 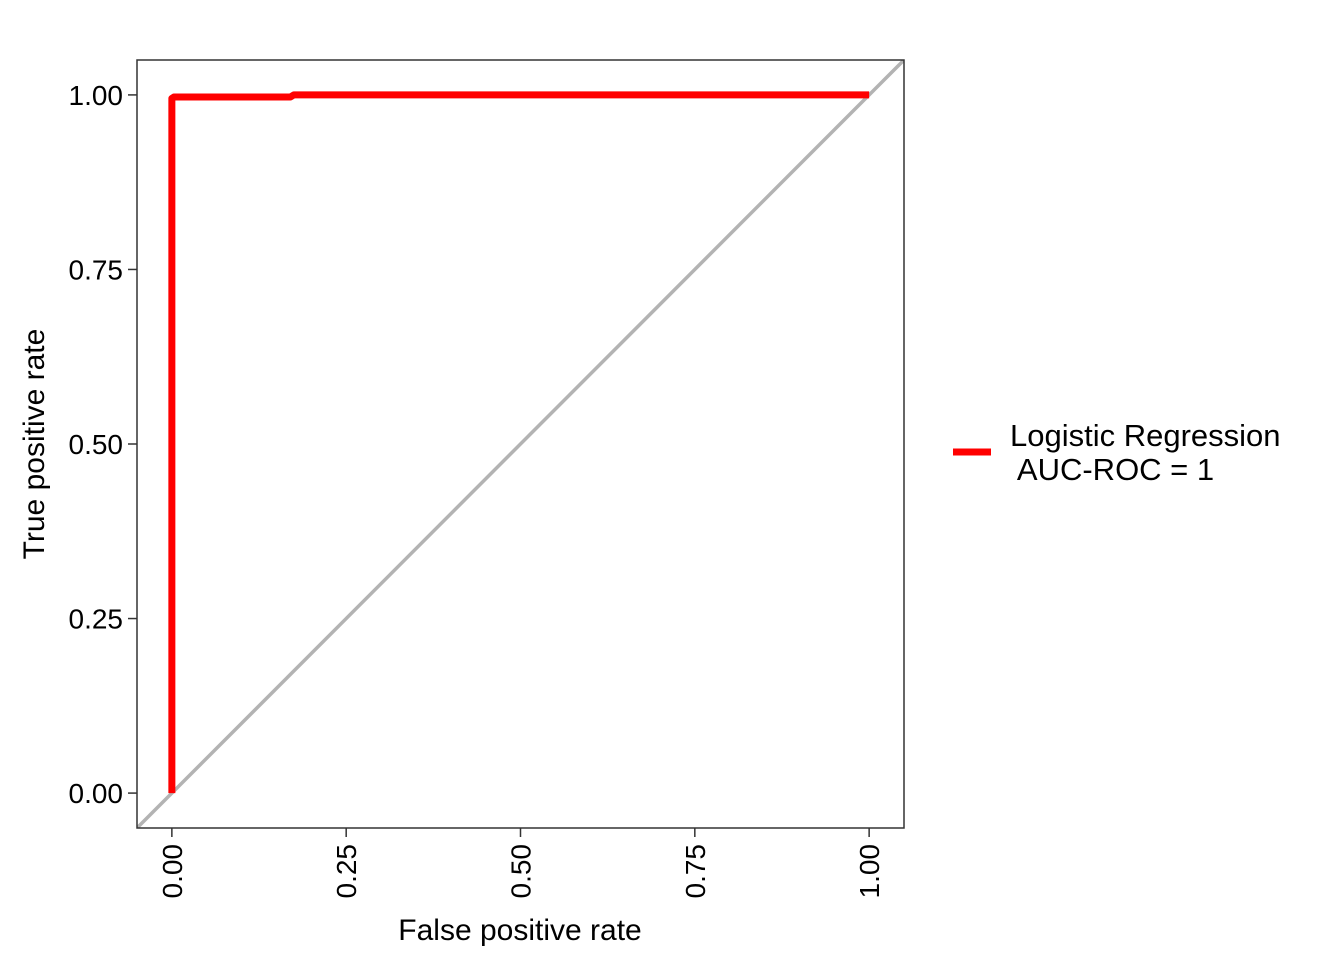 I want to click on legend: Logistic Regression AUC-ROC = 1, so click(x=1117, y=452).